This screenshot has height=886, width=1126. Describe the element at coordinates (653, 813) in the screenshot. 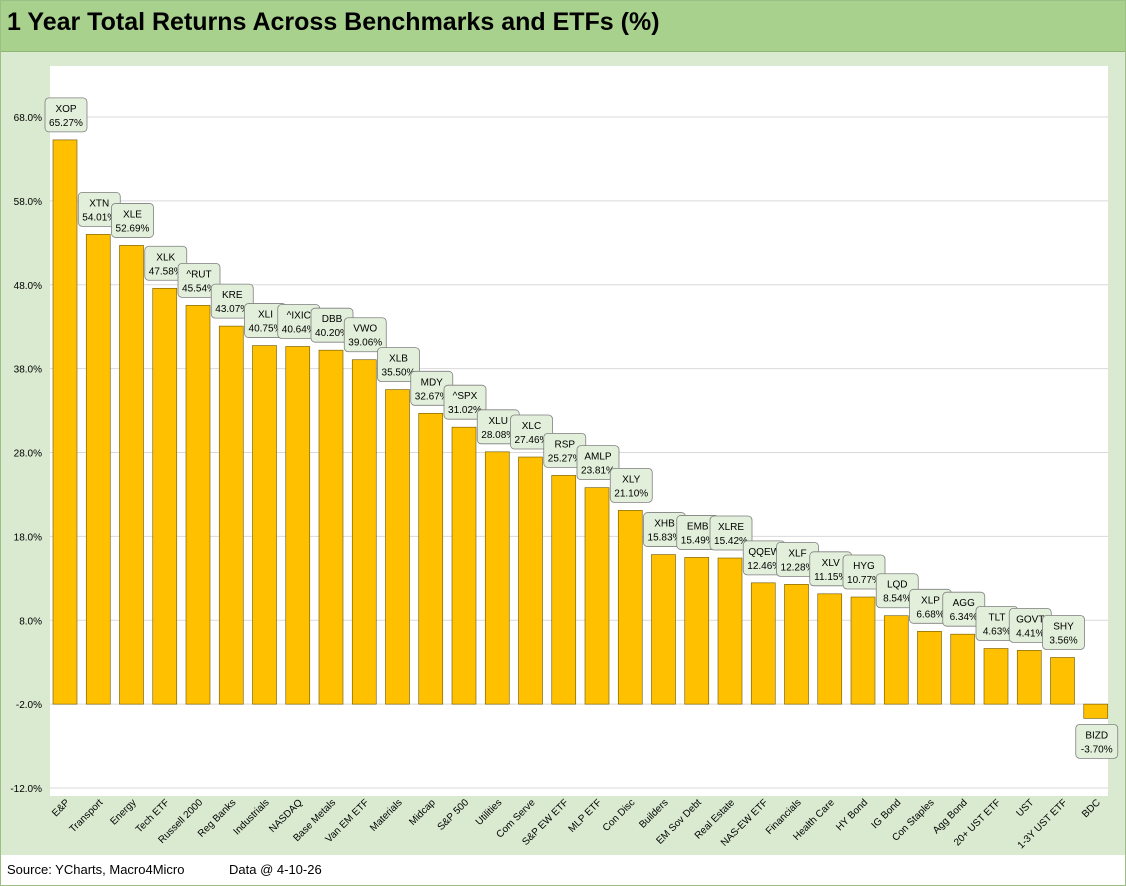

I see `category-label: Builders` at that location.